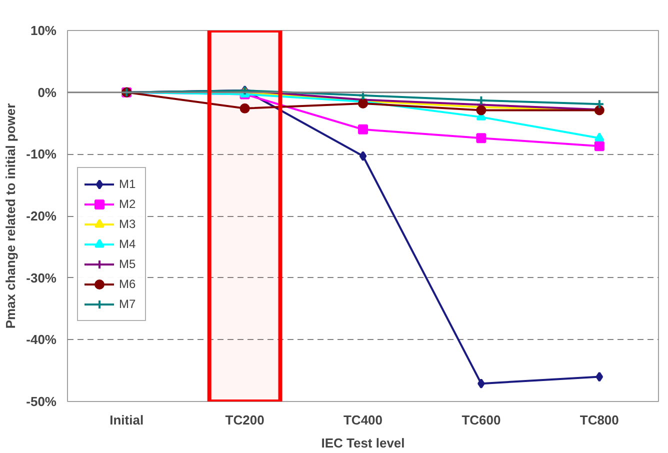 The width and height of the screenshot is (668, 453). What do you see at coordinates (41, 401) in the screenshot?
I see `y-tick-label: -50%` at bounding box center [41, 401].